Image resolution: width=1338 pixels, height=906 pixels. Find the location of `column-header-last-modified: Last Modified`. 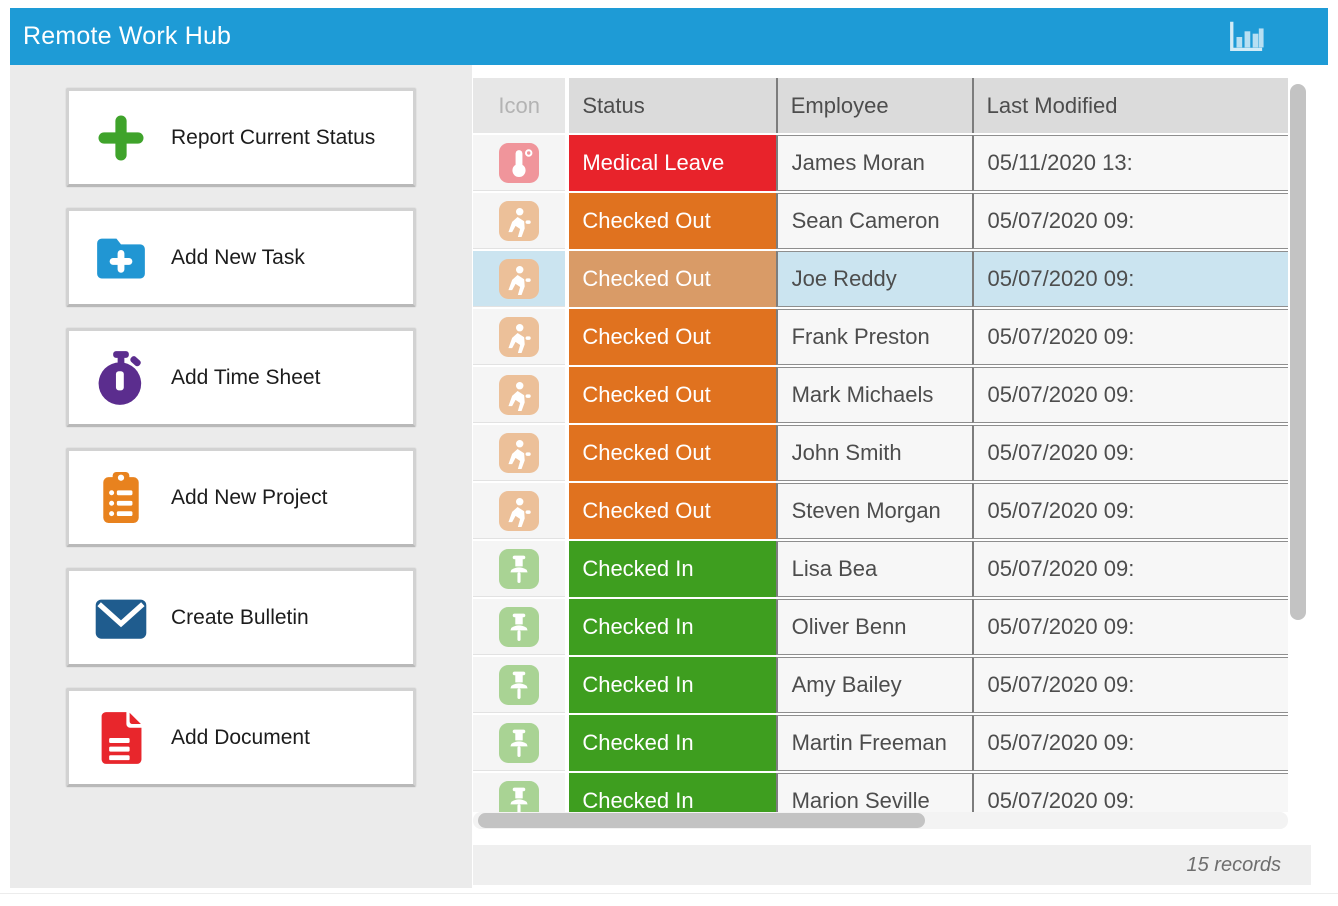

column-header-last-modified: Last Modified is located at coordinates (1129, 105).